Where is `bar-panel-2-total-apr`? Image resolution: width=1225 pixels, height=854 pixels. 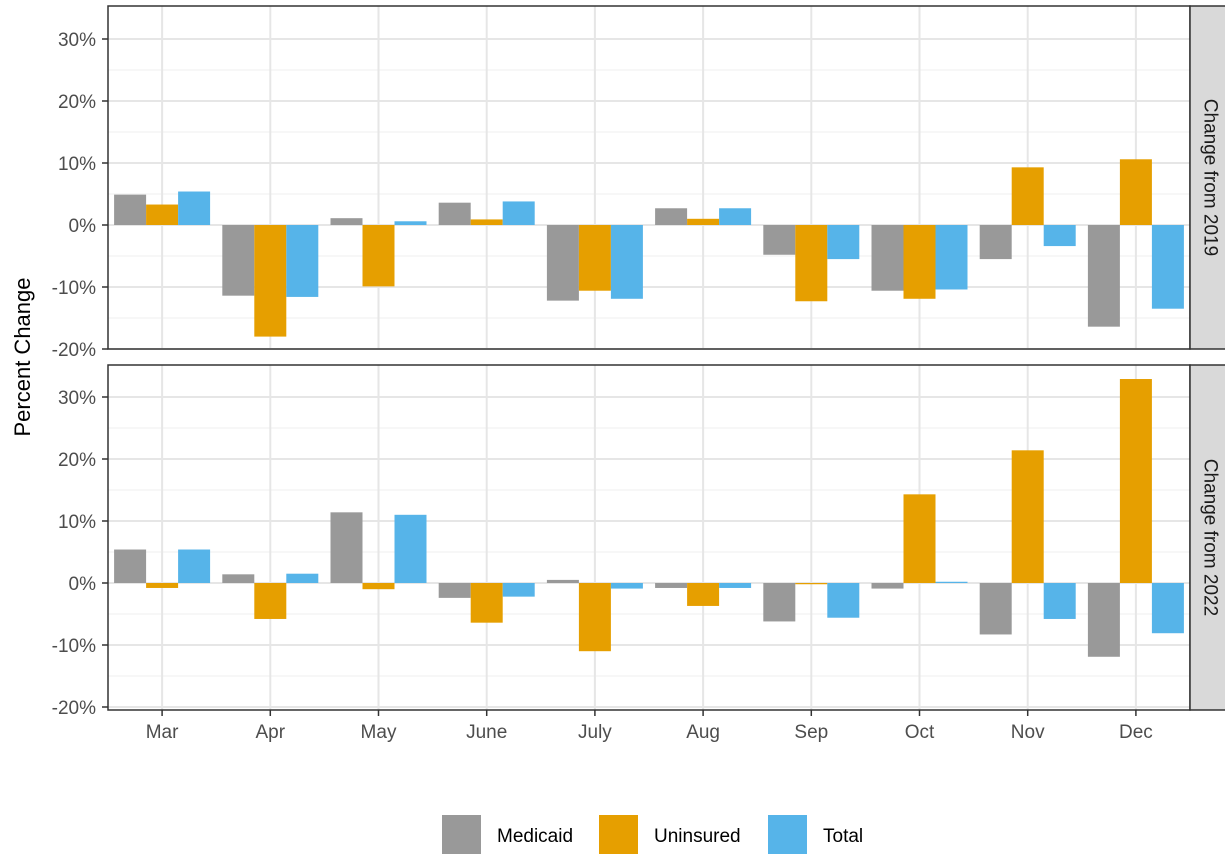 bar-panel-2-total-apr is located at coordinates (302, 578).